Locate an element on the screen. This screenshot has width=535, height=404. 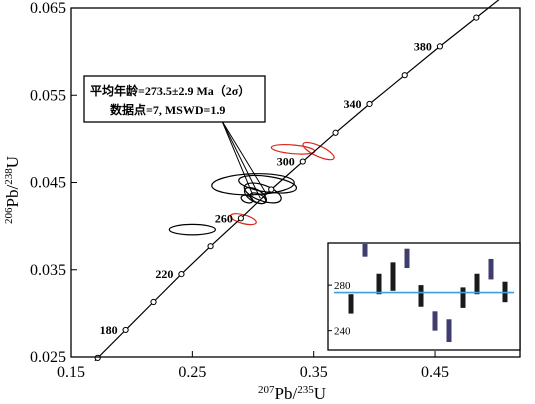
inset-bars is located at coordinates (424, 293).